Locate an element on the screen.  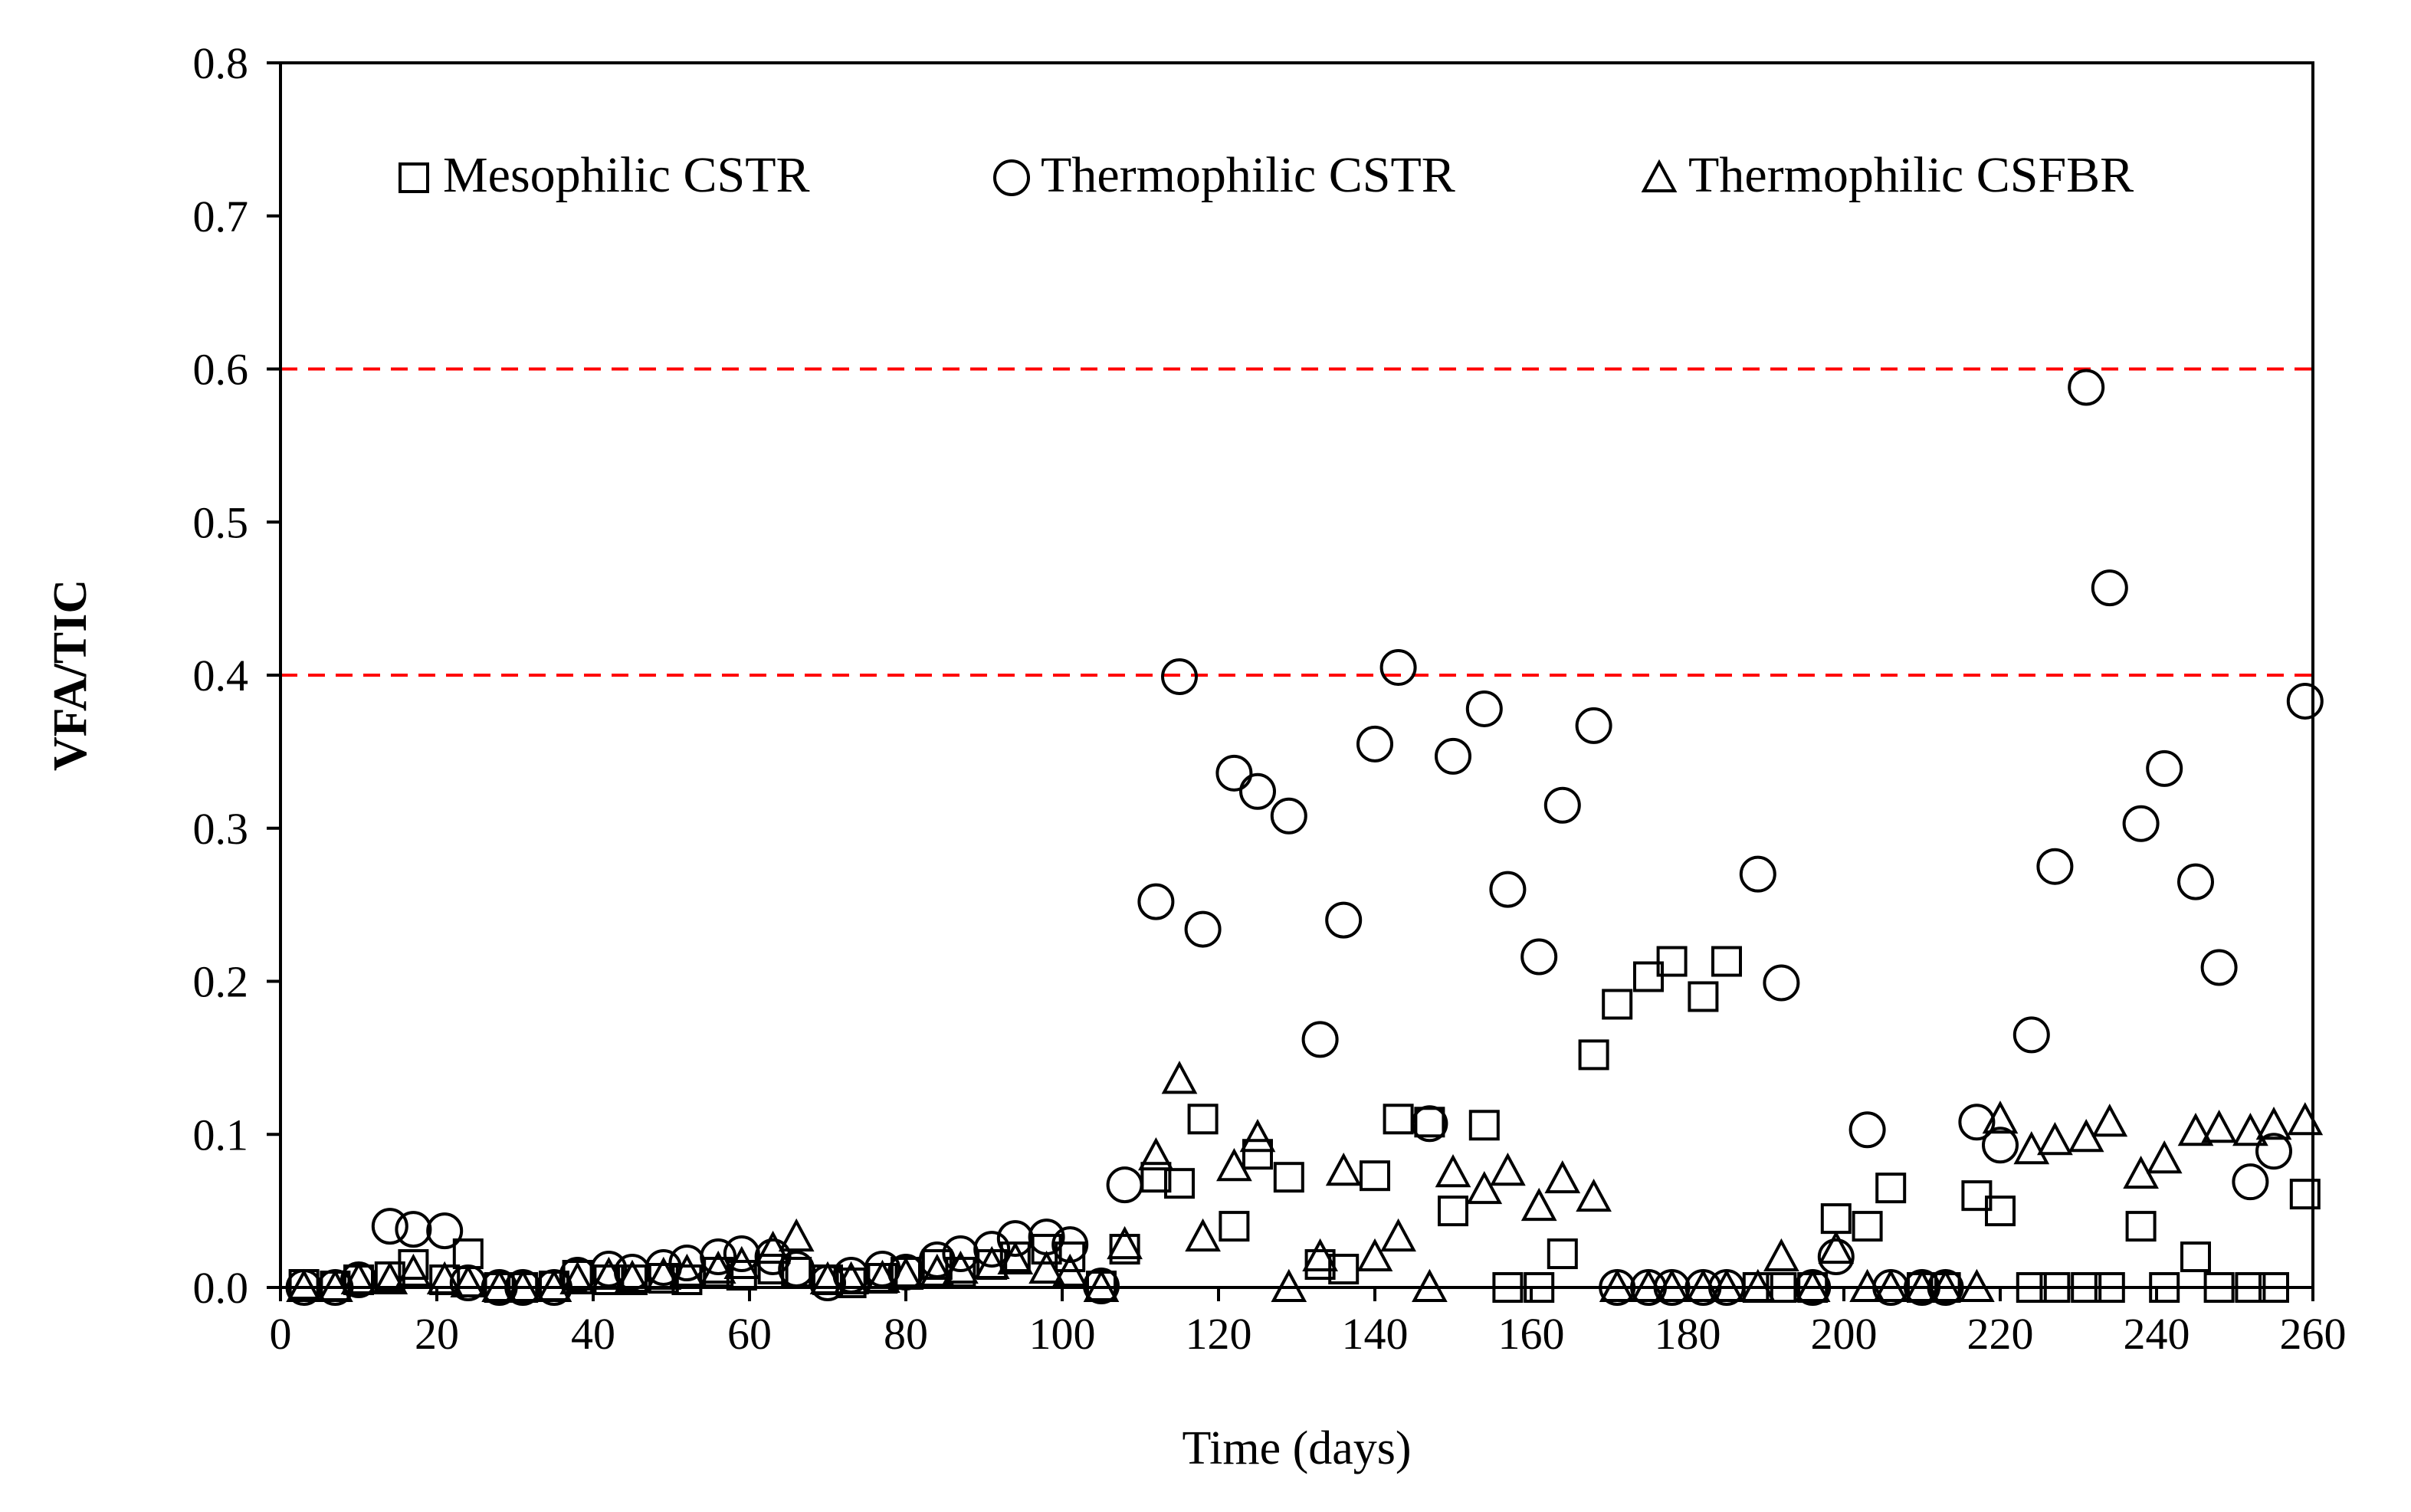
legend-triangle-icon is located at coordinates (1660, 175).